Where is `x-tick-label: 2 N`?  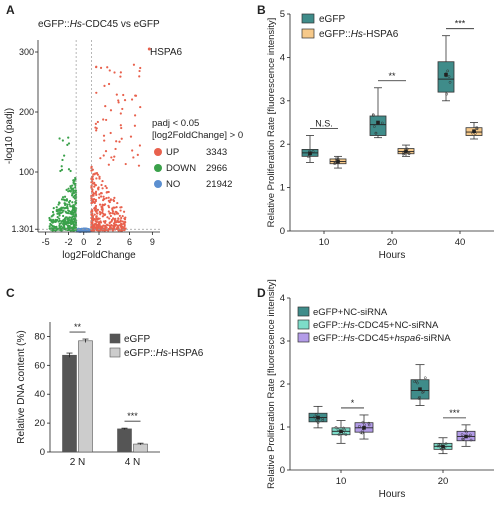 x-tick-label: 2 N is located at coordinates (78, 462).